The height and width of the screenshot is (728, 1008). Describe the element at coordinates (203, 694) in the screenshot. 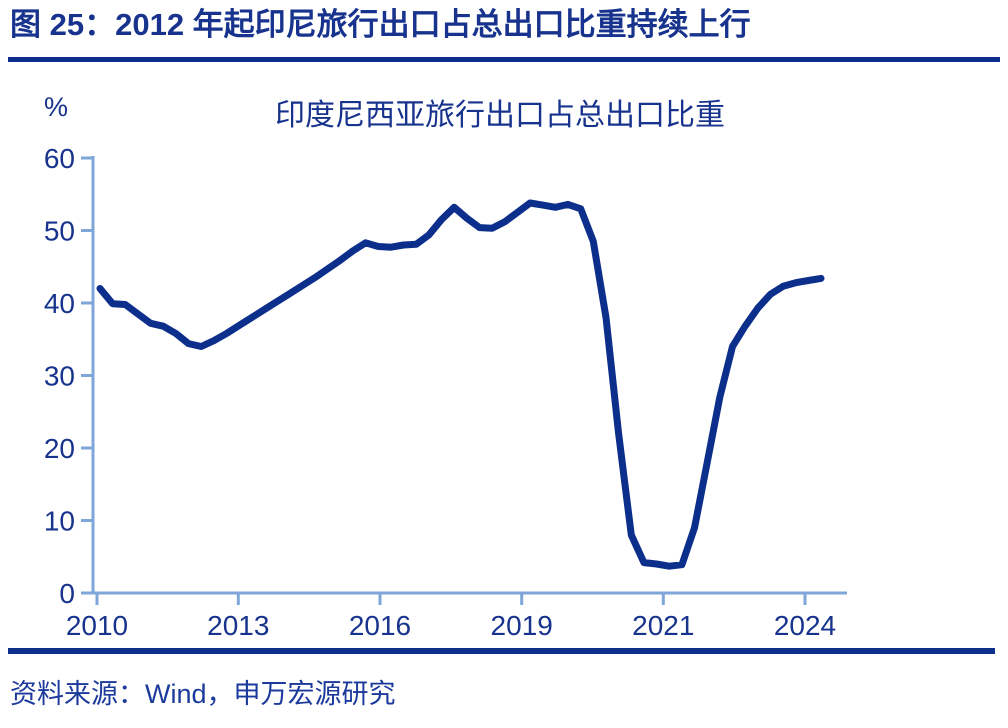

I see `source-note: 资料来源：Wind，申万宏源研究` at that location.